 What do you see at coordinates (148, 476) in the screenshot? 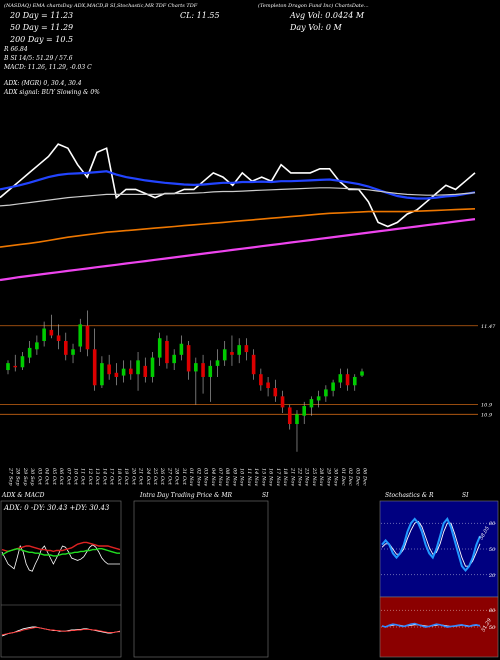
I see `date-tick-label: 24 Oct` at bounding box center [148, 476].